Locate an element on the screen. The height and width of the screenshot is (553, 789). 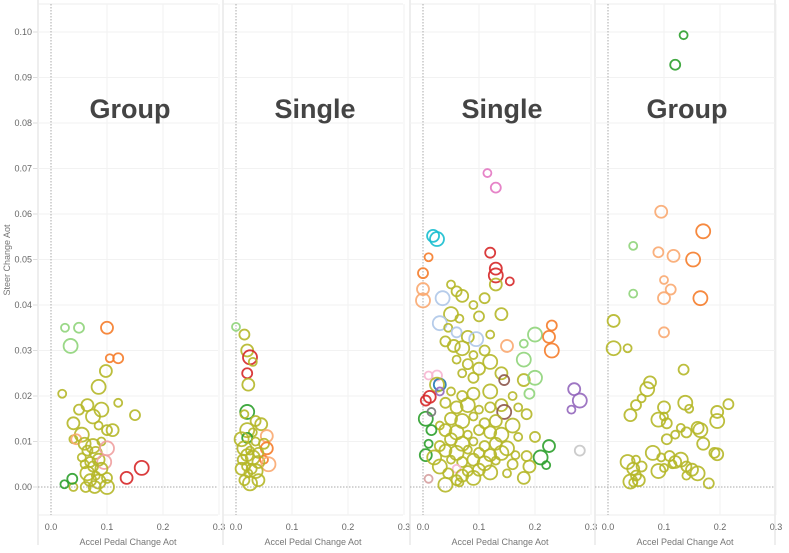
y-tick-label: 0.01 is located at coordinates (23, 442).